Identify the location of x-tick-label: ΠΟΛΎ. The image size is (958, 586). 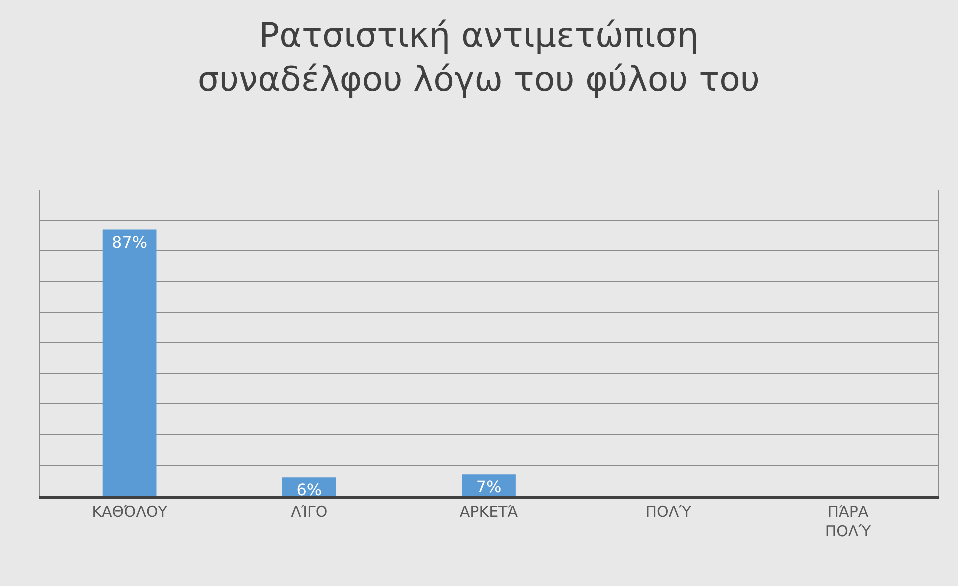
(669, 512).